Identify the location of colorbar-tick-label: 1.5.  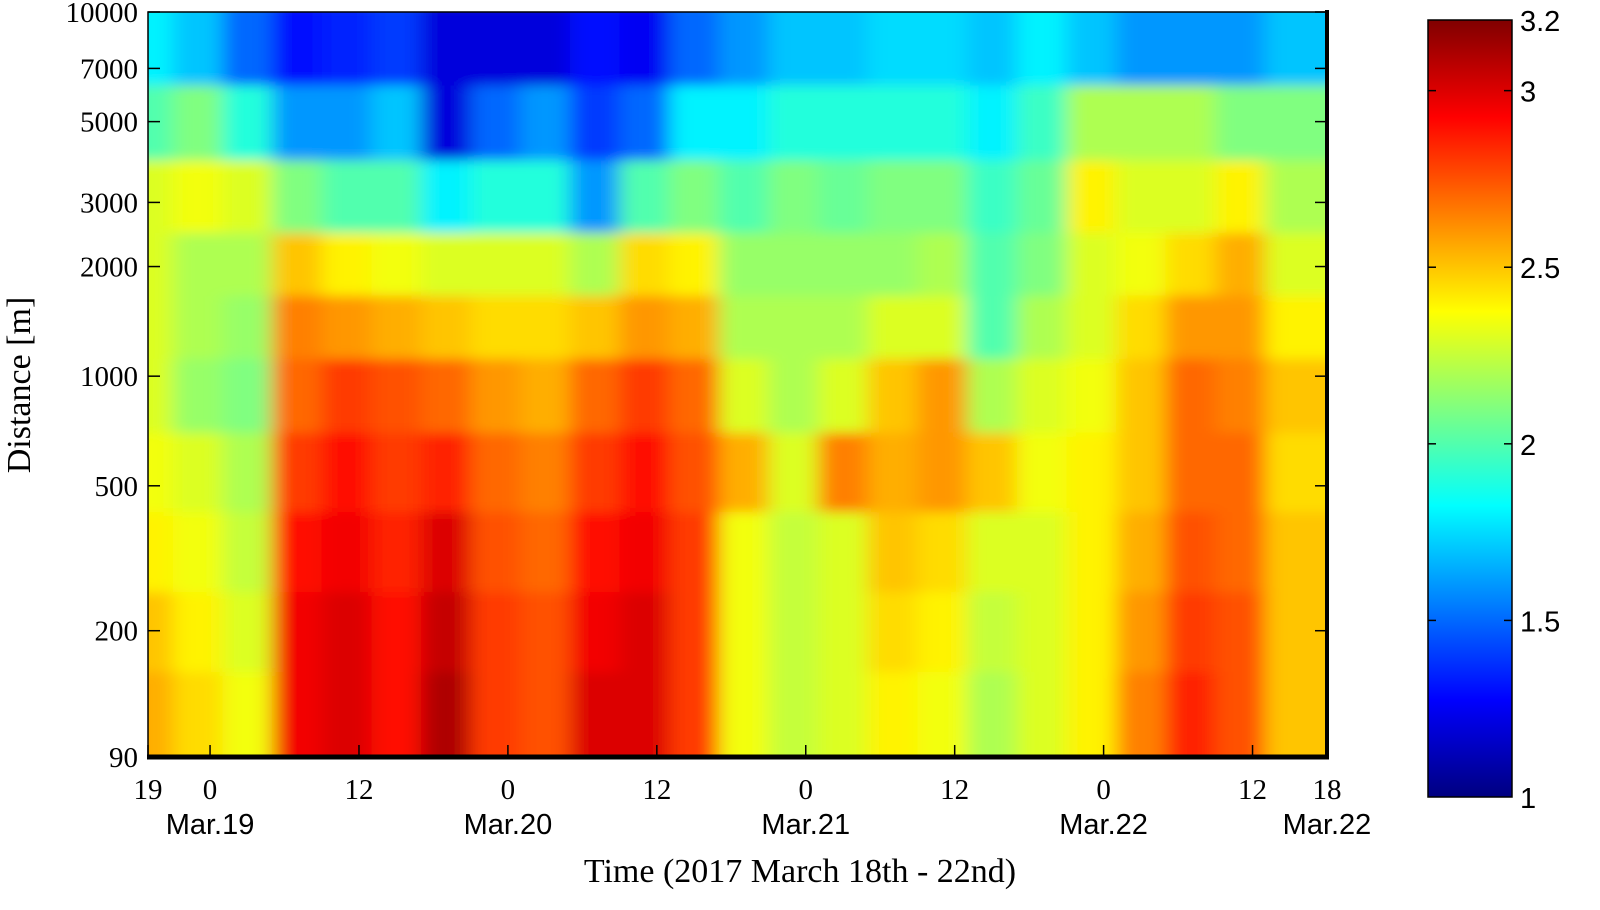
(1540, 622).